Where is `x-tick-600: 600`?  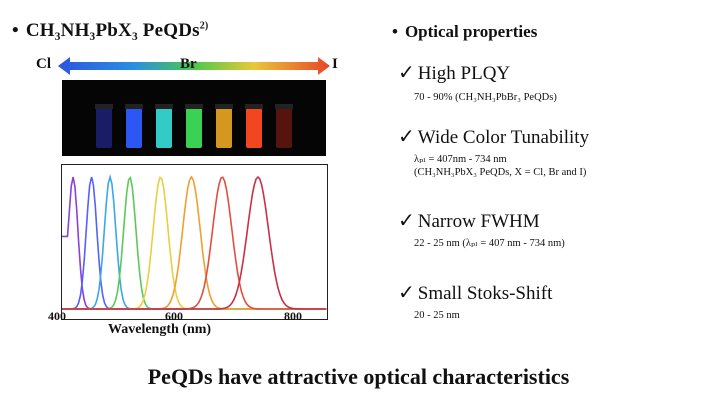
x-tick-600: 600 is located at coordinates (174, 316).